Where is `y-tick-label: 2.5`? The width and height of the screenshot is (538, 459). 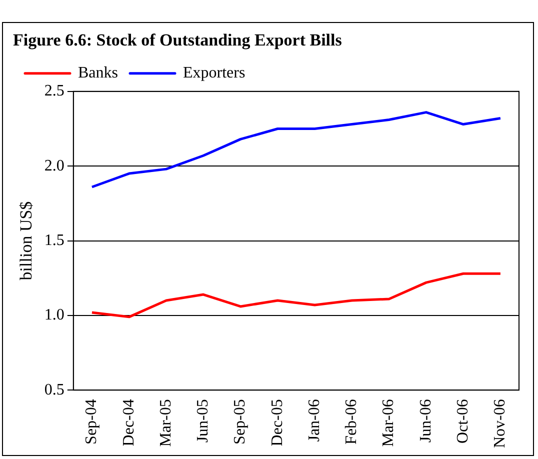
y-tick-label: 2.5 is located at coordinates (54, 91).